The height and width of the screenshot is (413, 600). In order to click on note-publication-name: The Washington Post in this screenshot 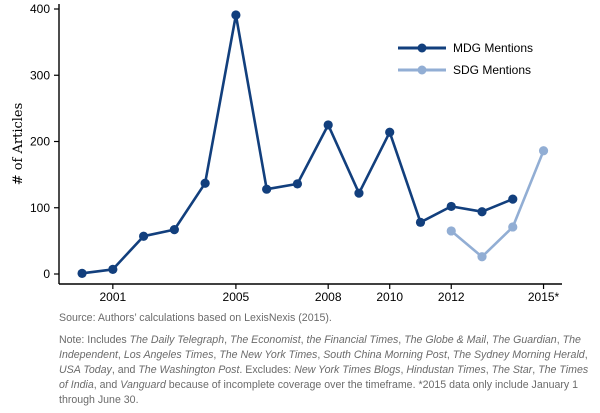, I will do `click(189, 370)`.